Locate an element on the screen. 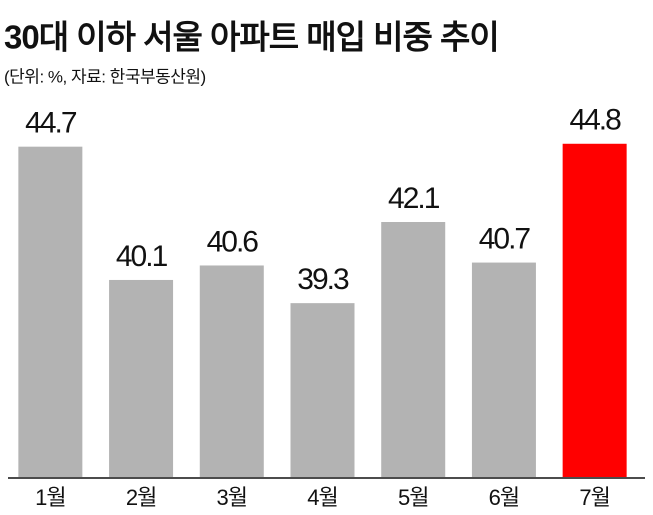 Image resolution: width=653 pixels, height=515 pixels. x-tick-label: 7월 is located at coordinates (594, 497).